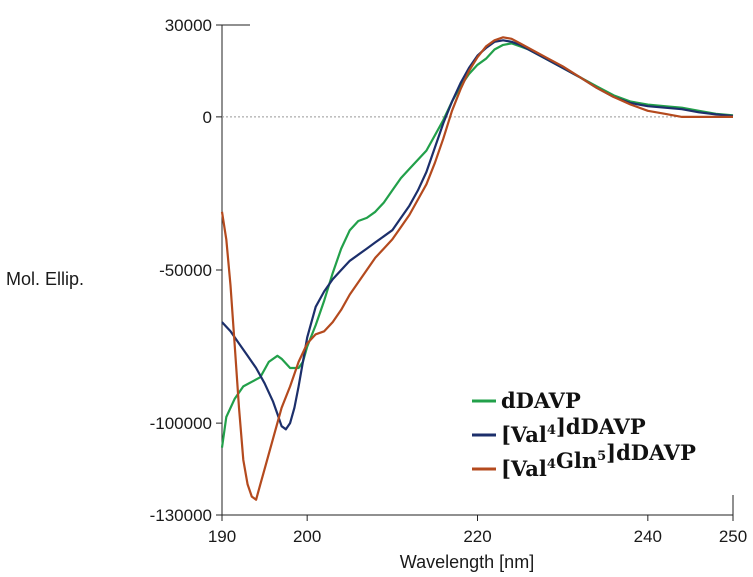 The height and width of the screenshot is (577, 753). Describe the element at coordinates (648, 536) in the screenshot. I see `x-tick-label: 240` at that location.